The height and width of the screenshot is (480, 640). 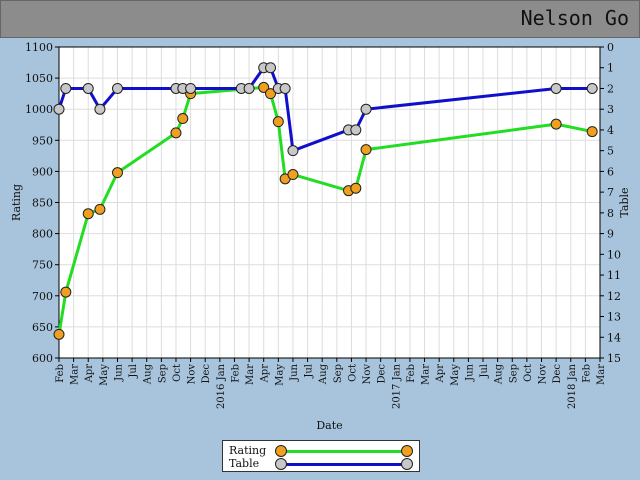 What do you see at coordinates (42, 203) in the screenshot?
I see `y-tick-label: 850` at bounding box center [42, 203].